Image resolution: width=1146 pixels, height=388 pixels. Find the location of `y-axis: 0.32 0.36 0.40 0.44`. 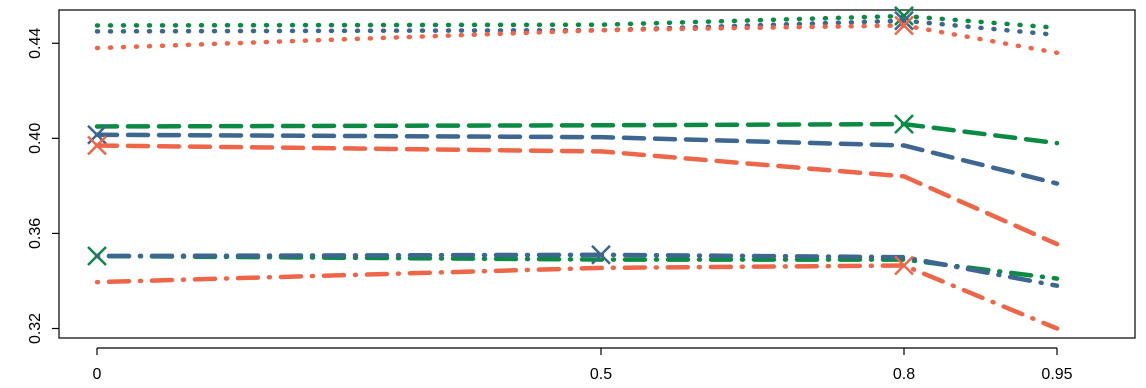

y-axis: 0.32 0.36 0.40 0.44 is located at coordinates (43, 186).